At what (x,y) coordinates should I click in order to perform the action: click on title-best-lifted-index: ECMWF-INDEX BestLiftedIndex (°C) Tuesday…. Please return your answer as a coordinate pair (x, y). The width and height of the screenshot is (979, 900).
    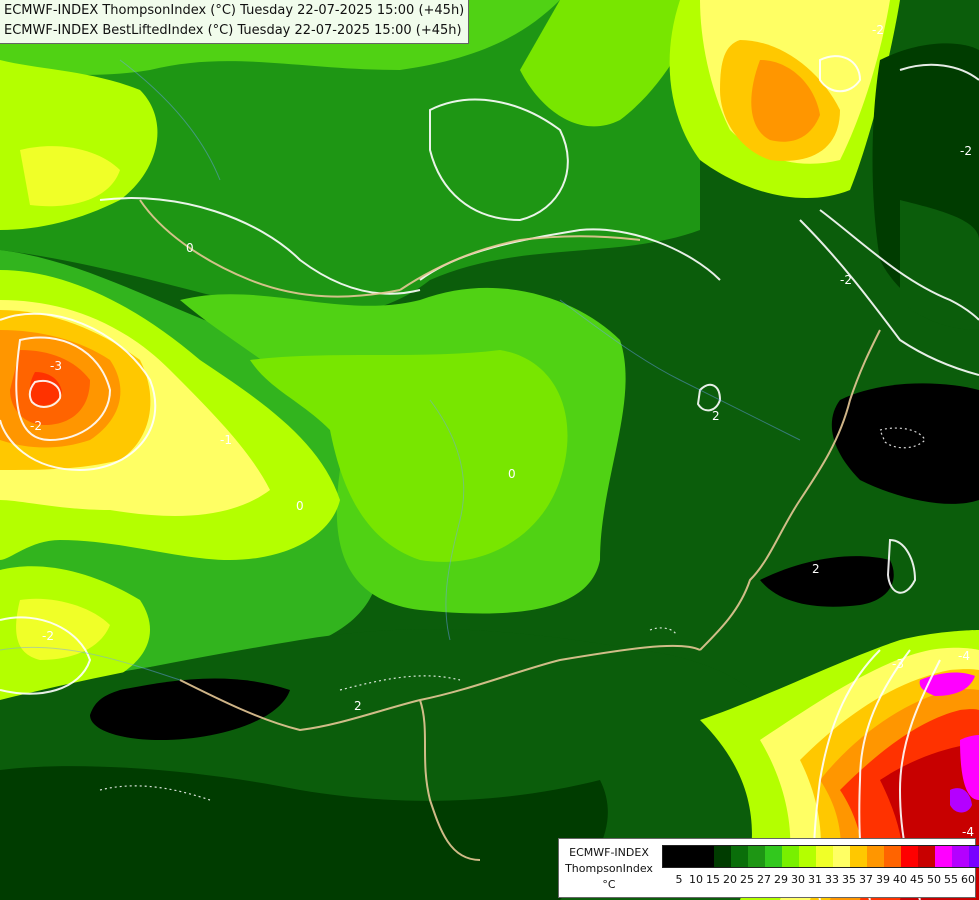
    Looking at the image, I should click on (233, 30).